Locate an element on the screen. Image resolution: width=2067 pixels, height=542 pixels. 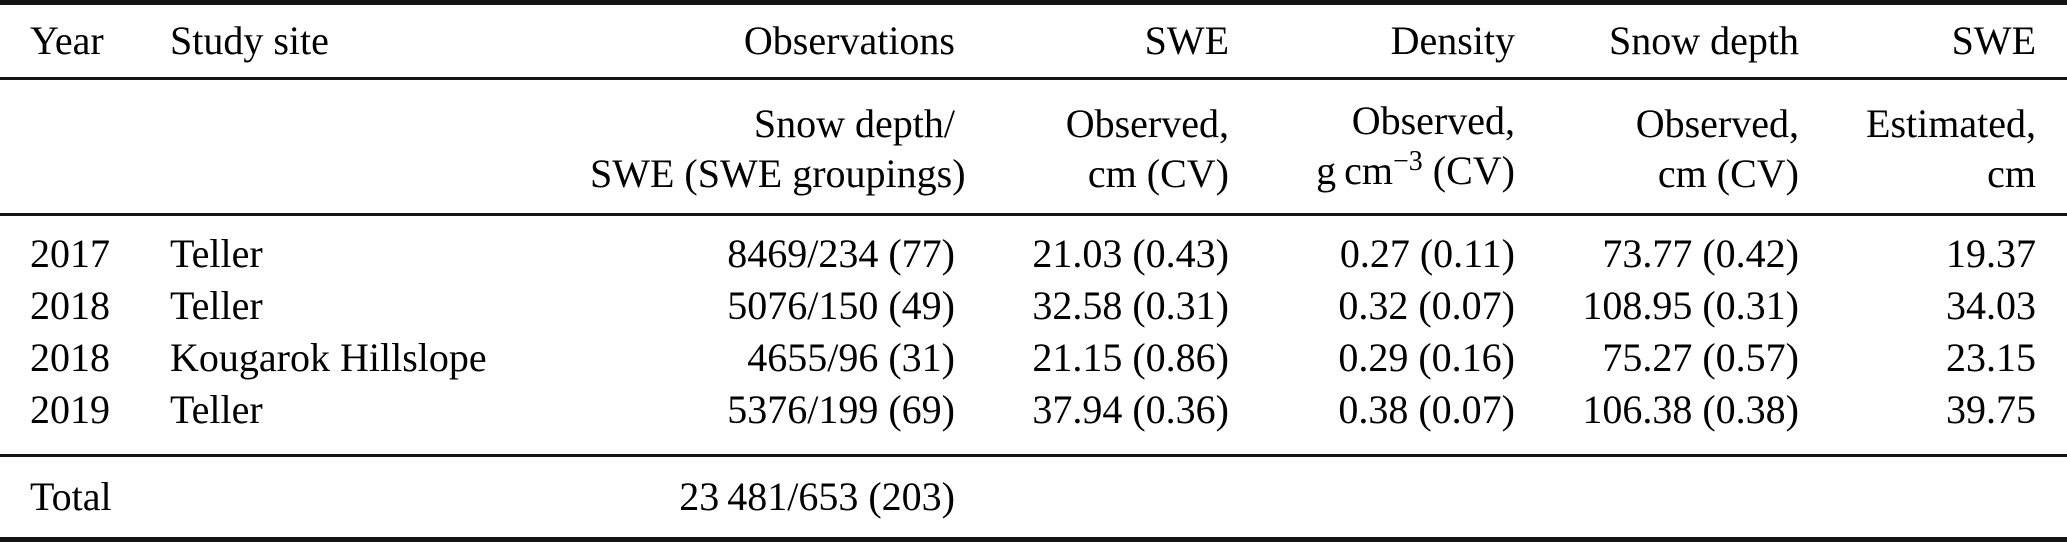
cell-swe-observed: 37.94 (0.36) is located at coordinates (1130, 409).